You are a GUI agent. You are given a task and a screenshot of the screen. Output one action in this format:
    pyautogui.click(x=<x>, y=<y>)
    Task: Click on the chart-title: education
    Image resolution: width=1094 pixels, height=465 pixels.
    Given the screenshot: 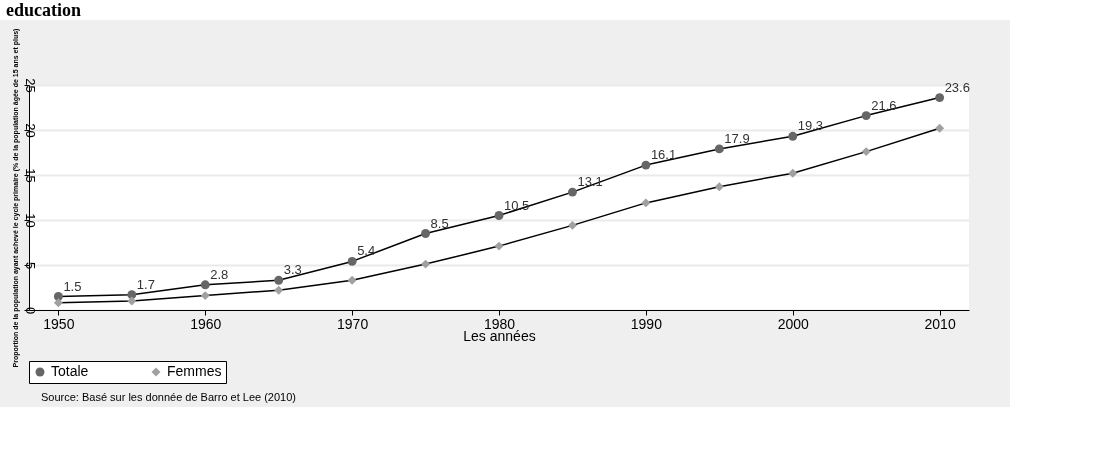 What is the action you would take?
    pyautogui.click(x=44, y=10)
    